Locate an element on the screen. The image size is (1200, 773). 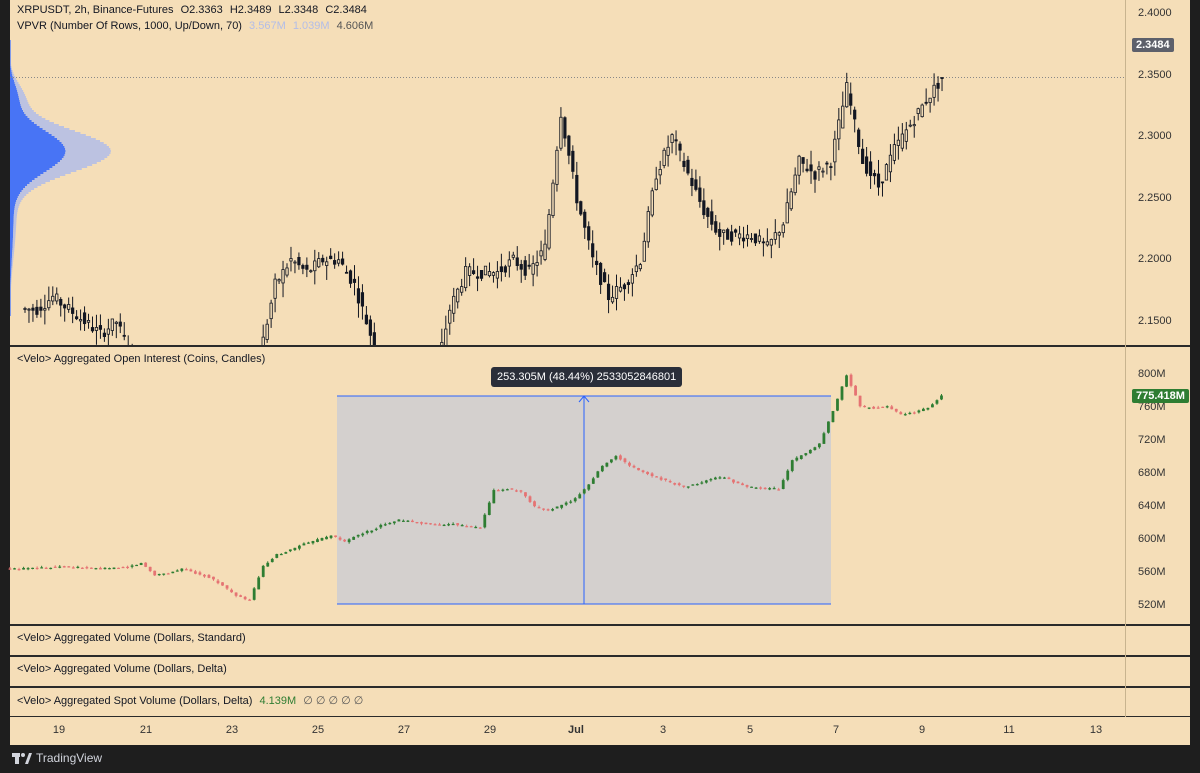
tradingview-logo: TradingView is located at coordinates (57, 758).